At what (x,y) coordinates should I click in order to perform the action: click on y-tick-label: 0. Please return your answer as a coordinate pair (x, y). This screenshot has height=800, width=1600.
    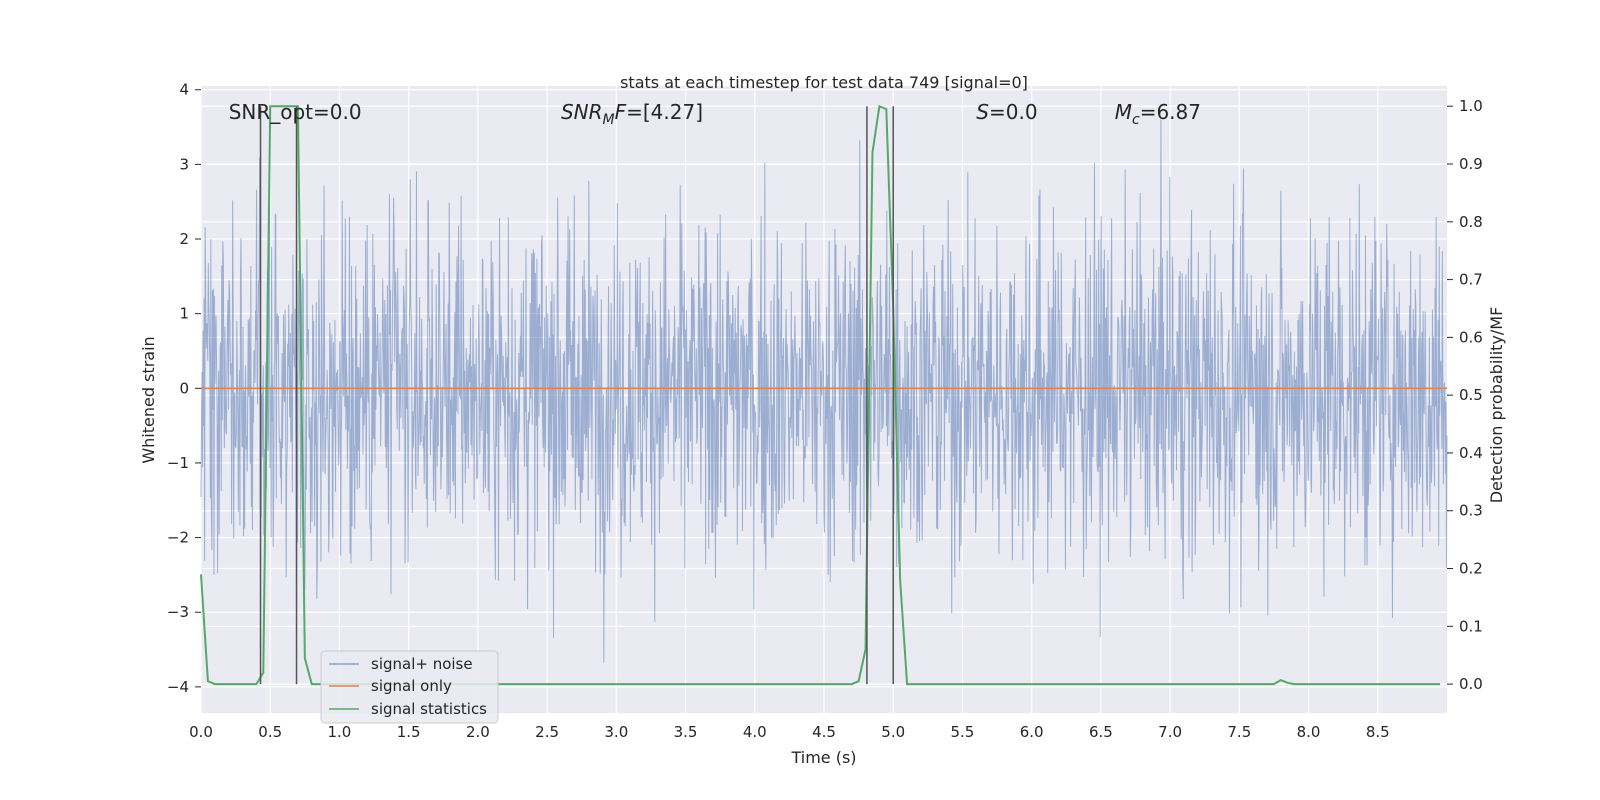
    Looking at the image, I should click on (184, 388).